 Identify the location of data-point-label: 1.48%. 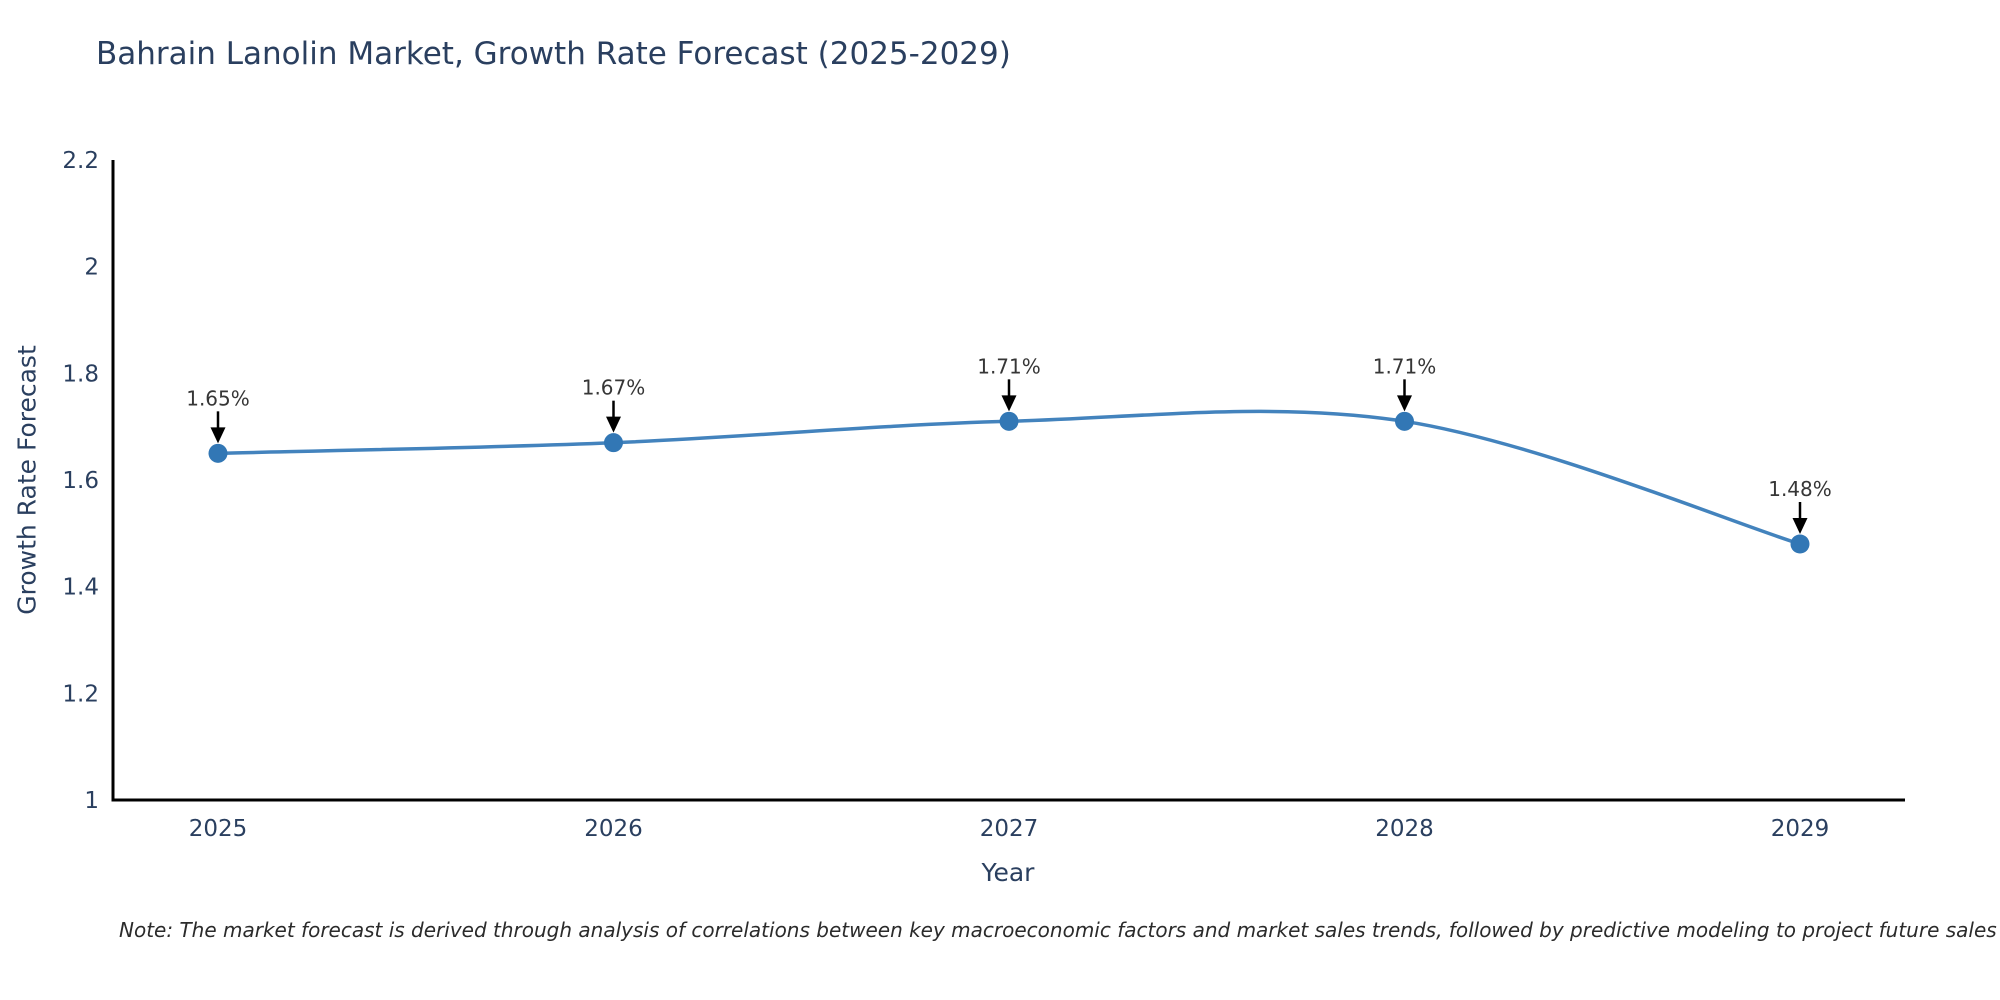
(1800, 489).